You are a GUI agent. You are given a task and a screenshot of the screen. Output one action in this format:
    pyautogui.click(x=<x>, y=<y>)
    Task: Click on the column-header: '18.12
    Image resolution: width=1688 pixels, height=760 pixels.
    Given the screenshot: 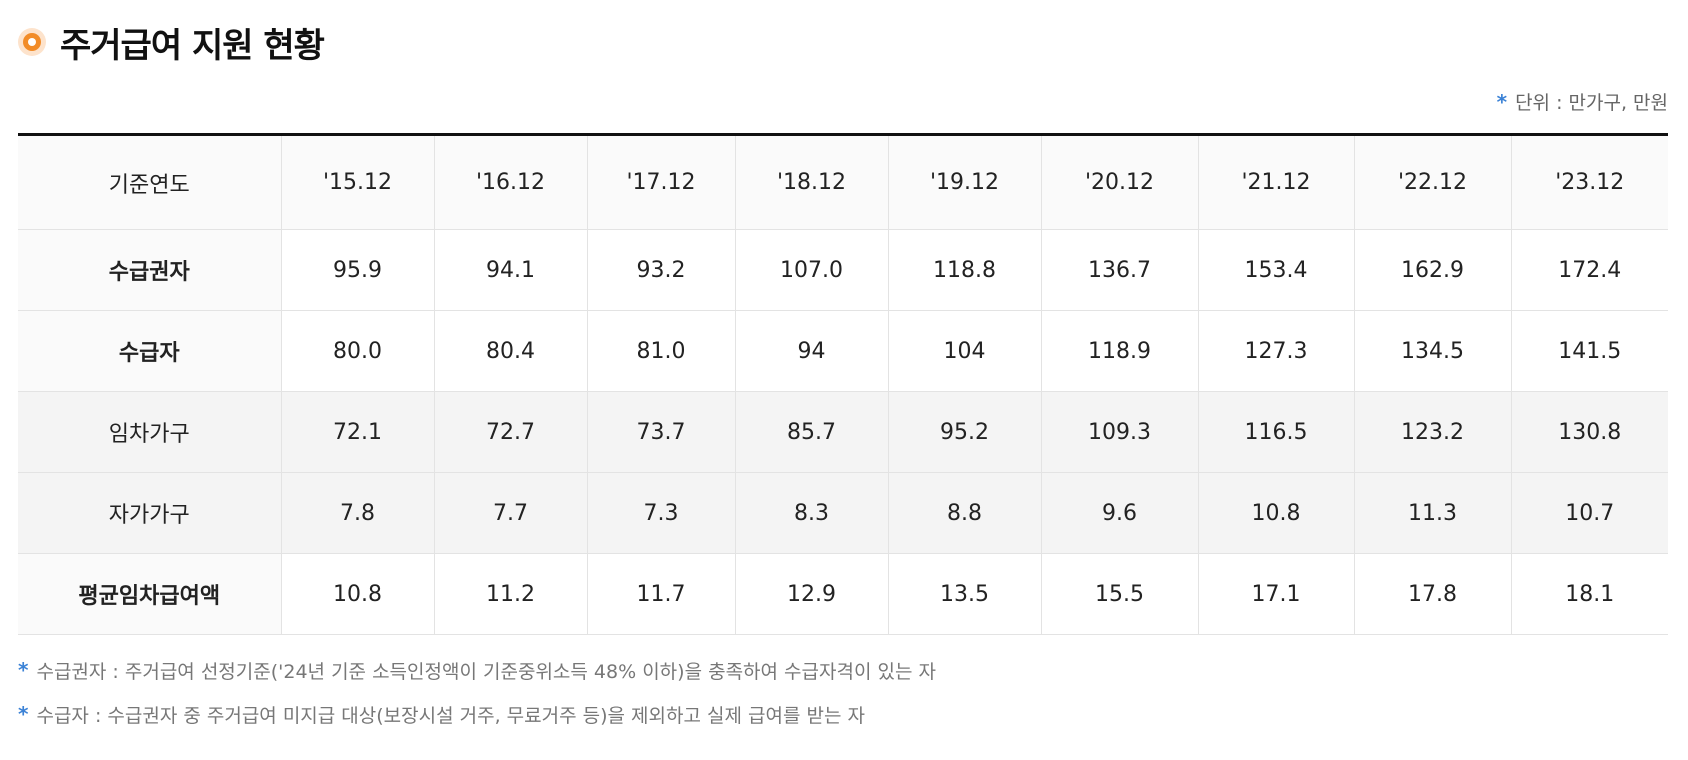 What is the action you would take?
    pyautogui.click(x=811, y=182)
    